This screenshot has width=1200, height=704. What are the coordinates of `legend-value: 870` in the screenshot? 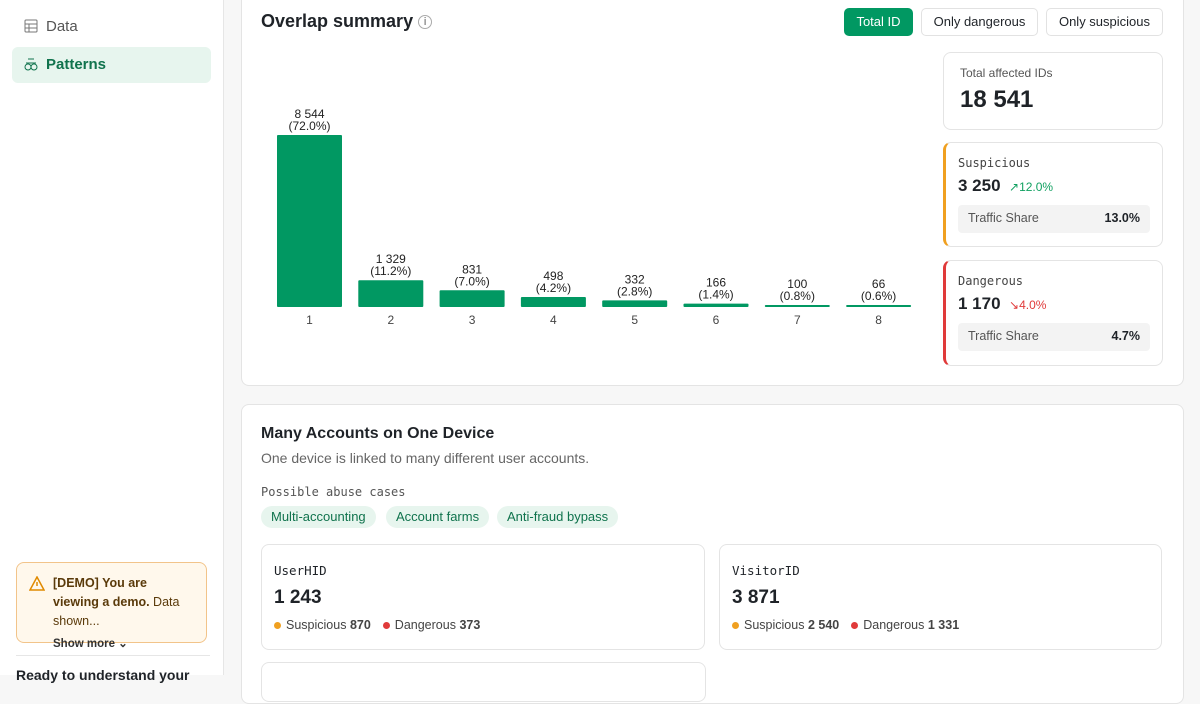 It's located at (360, 625).